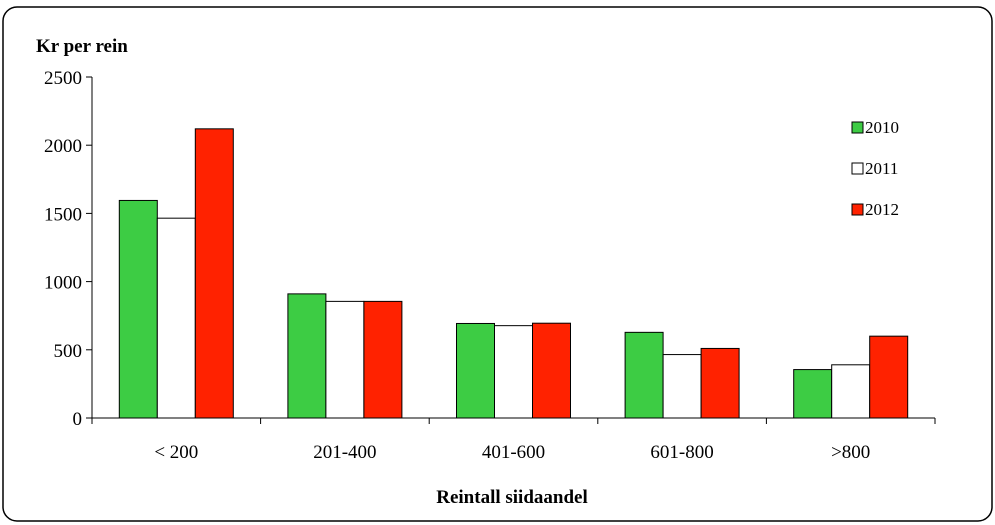 This screenshot has width=995, height=525. Describe the element at coordinates (63, 78) in the screenshot. I see `y-tick-label: 2500` at that location.